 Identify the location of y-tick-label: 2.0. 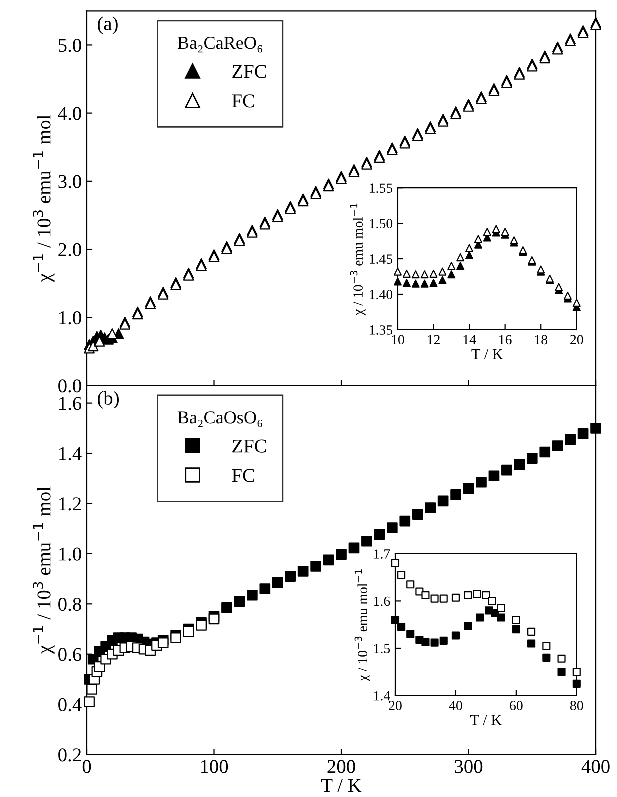
(70, 250).